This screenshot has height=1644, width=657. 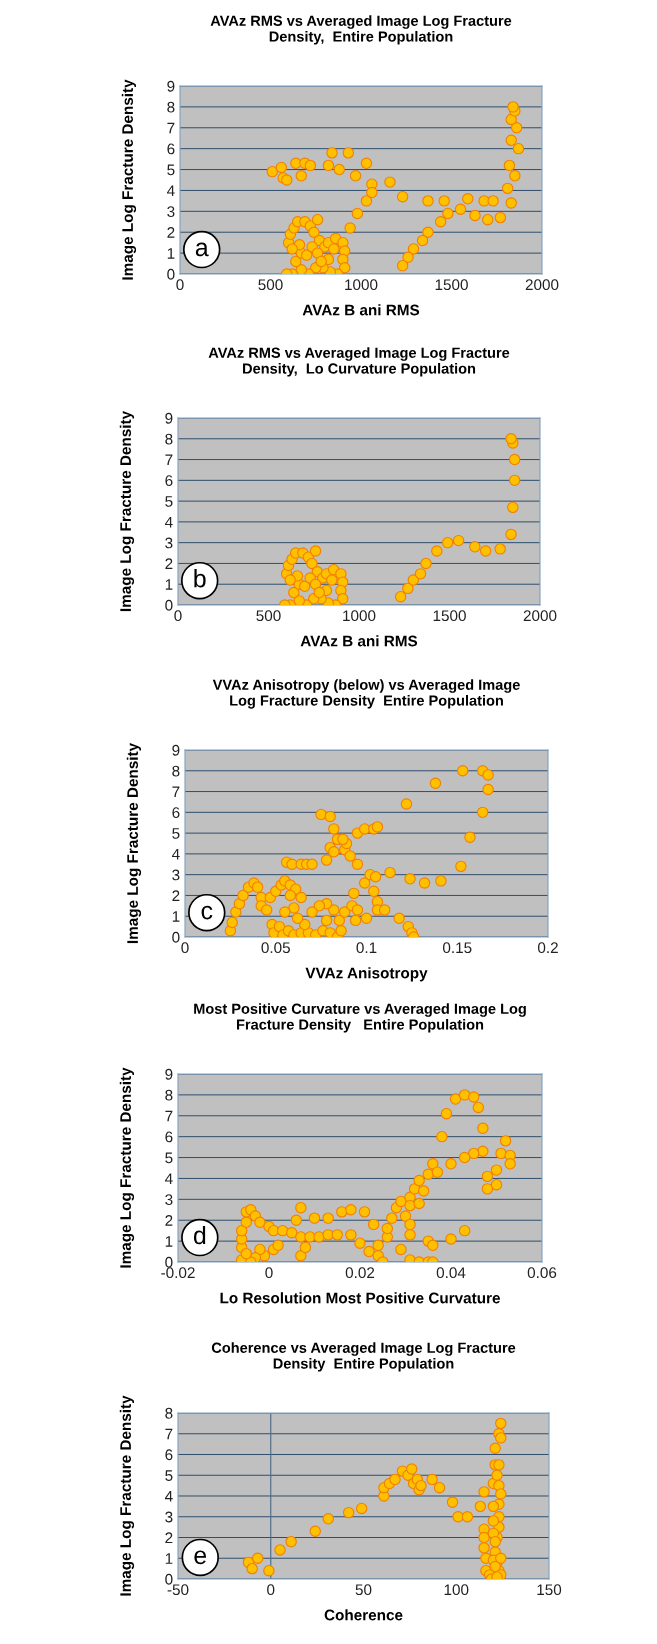 What do you see at coordinates (363, 1357) in the screenshot?
I see `chart-title: Coherence vs Averaged Image Log Fracture Density Entire Population` at bounding box center [363, 1357].